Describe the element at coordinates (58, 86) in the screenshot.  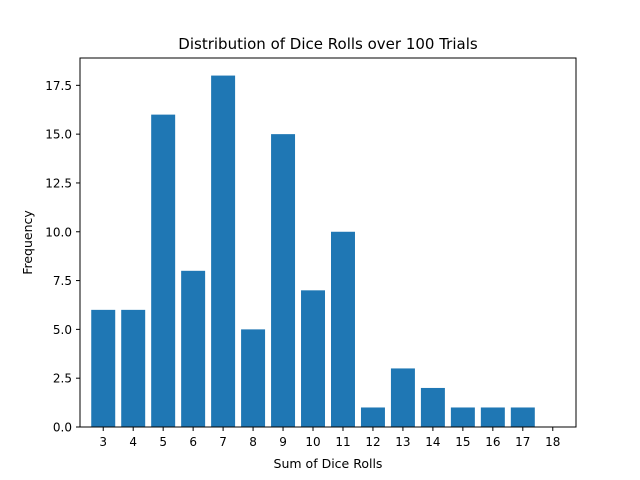
I see `y-tick-label: 17.5` at that location.